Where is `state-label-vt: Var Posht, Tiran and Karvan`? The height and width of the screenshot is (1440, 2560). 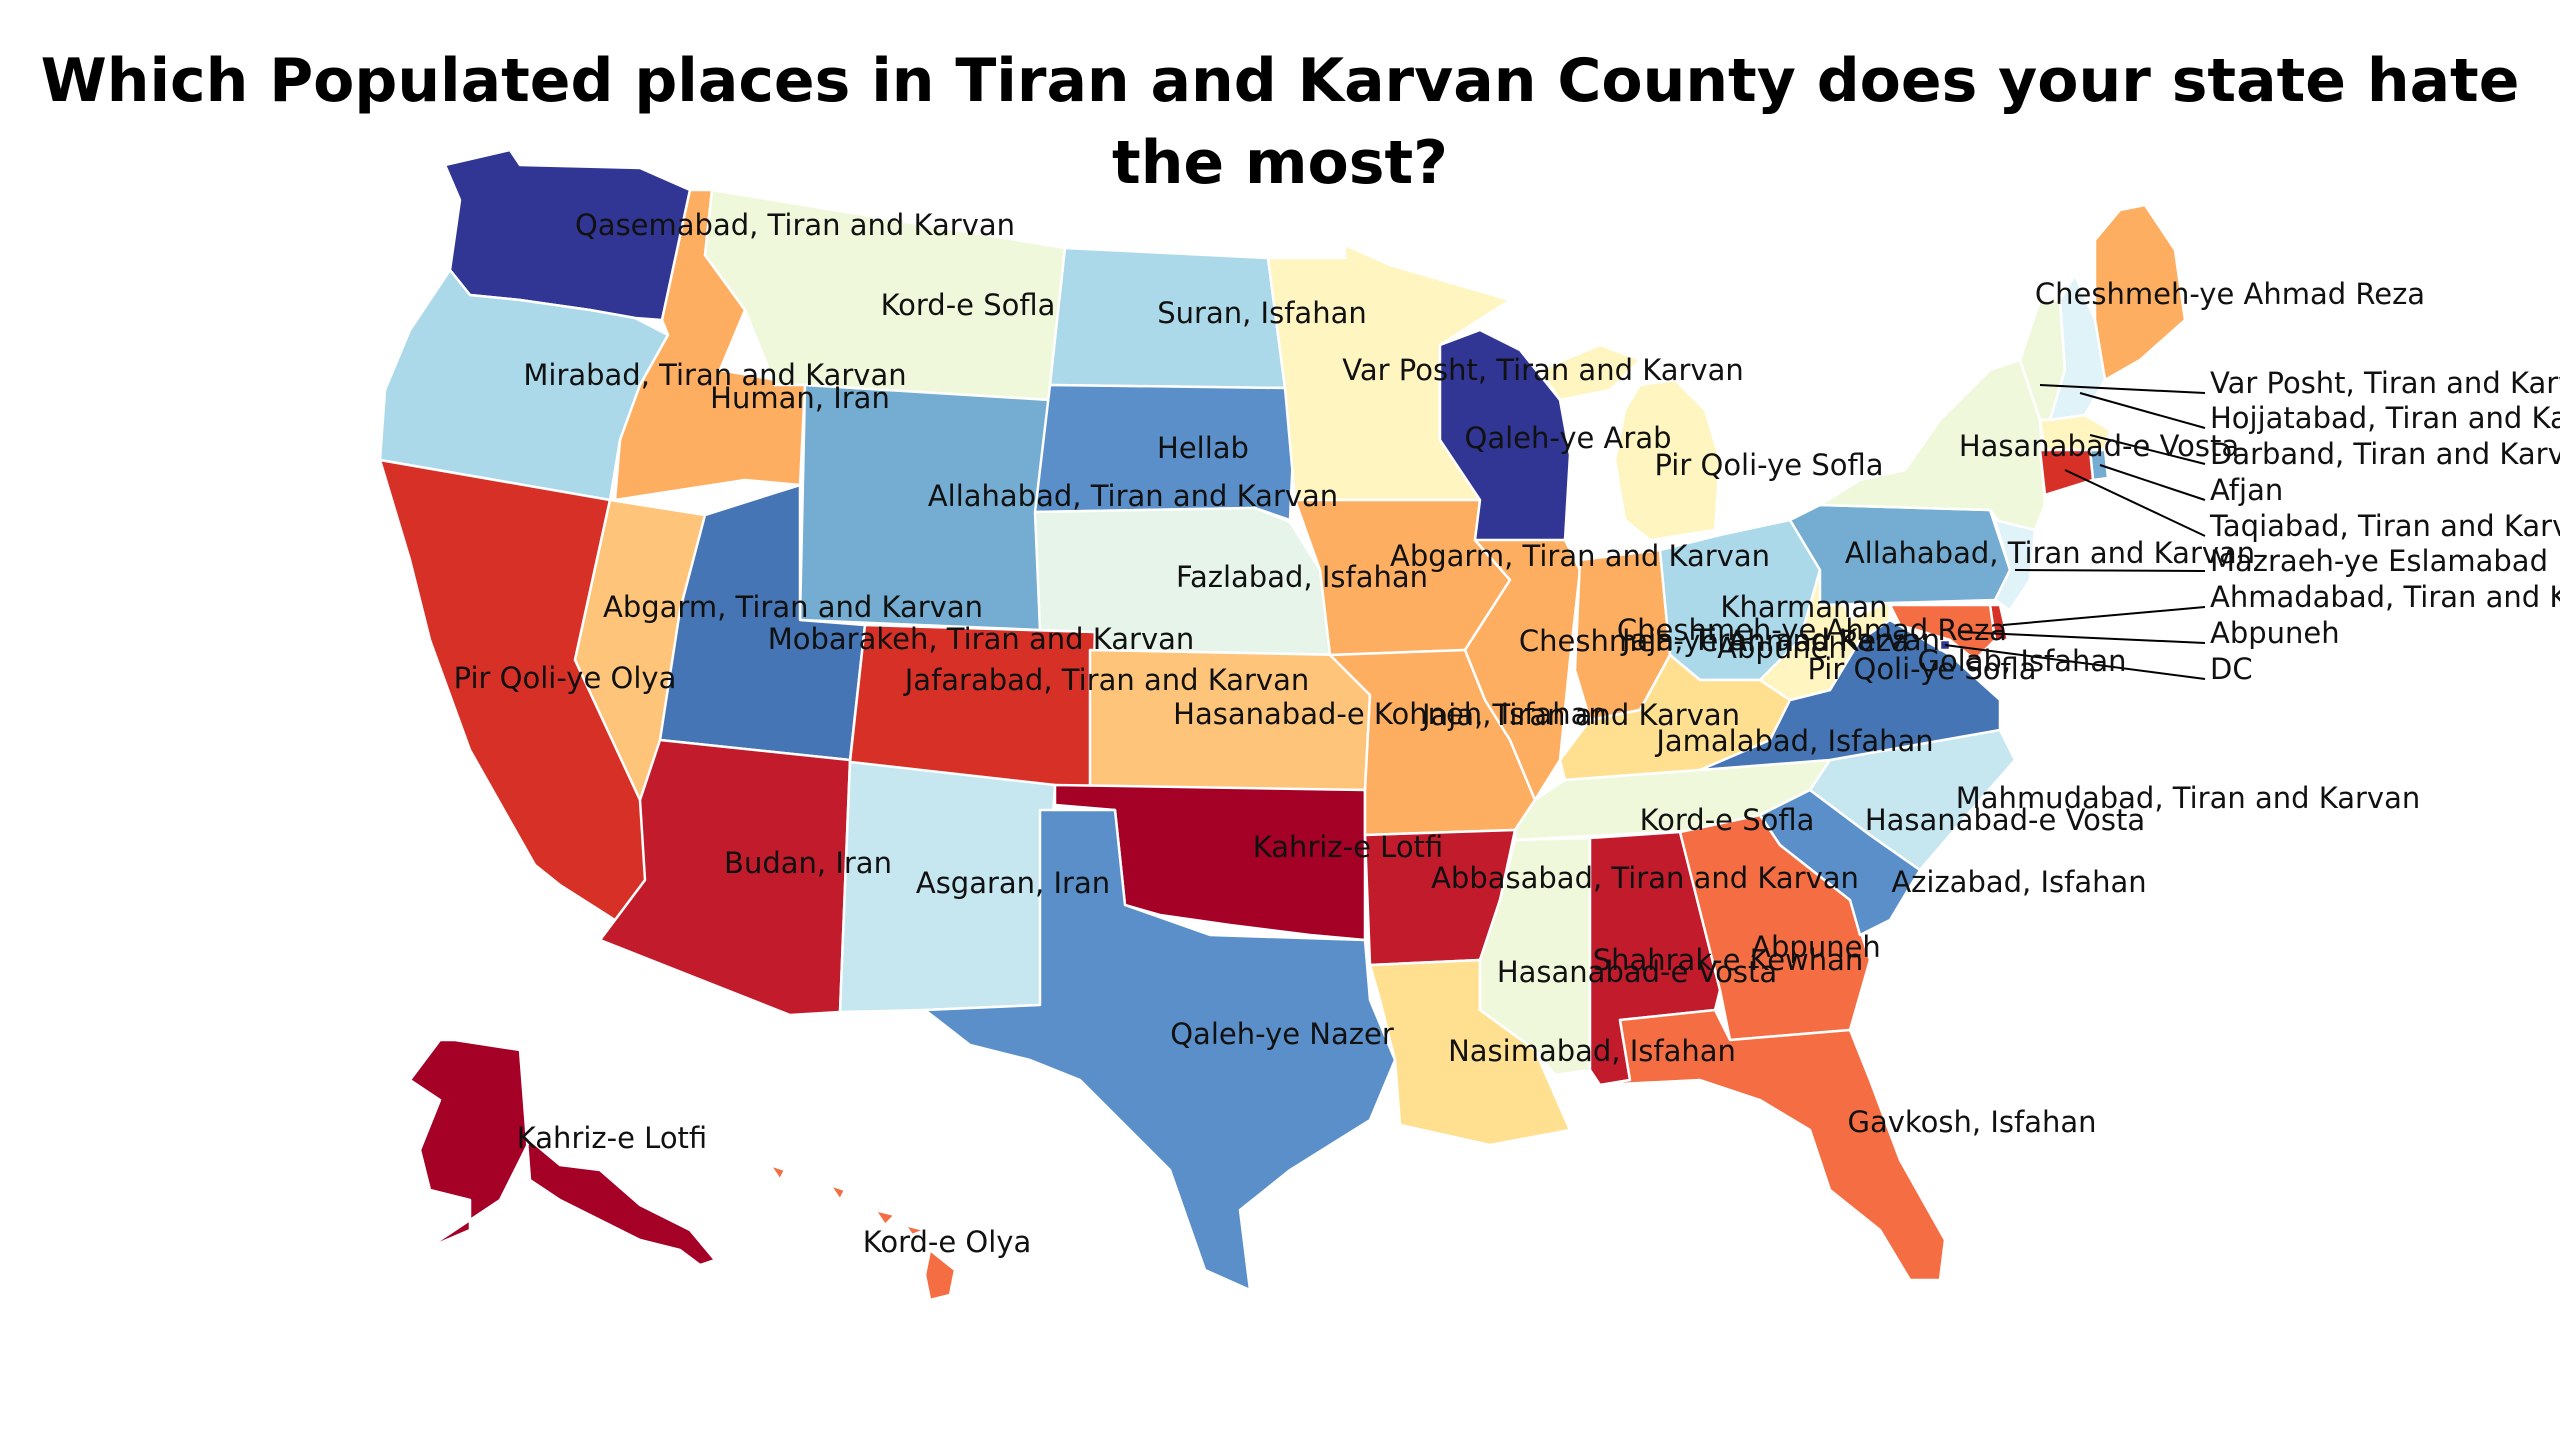
state-label-vt: Var Posht, Tiran and Karvan is located at coordinates (2385, 383).